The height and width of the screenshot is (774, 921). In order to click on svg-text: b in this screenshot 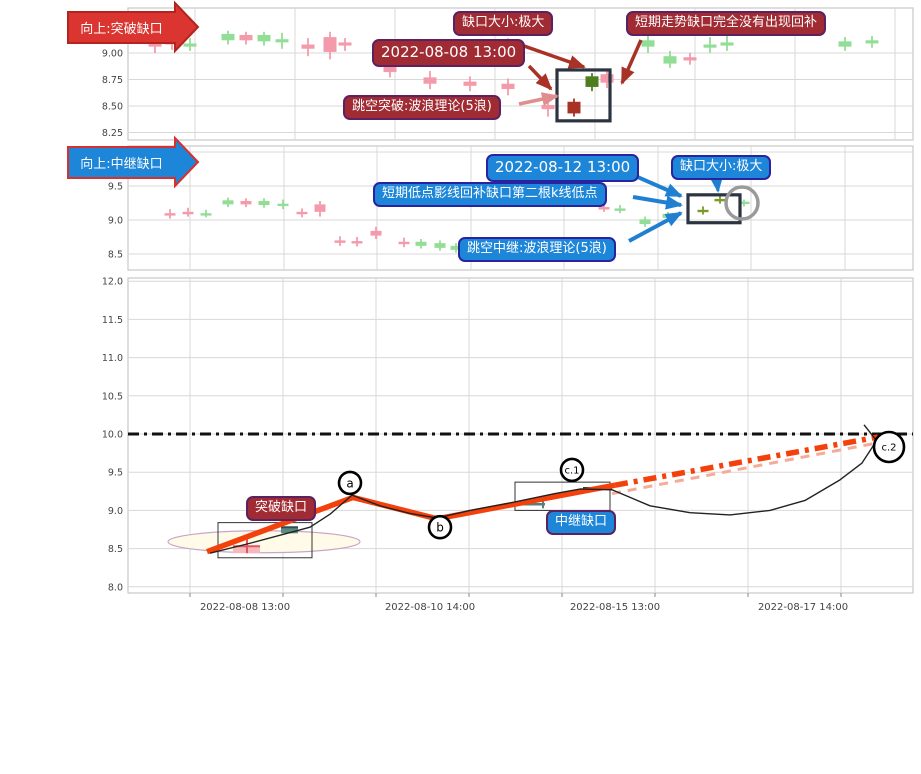, I will do `click(440, 528)`.